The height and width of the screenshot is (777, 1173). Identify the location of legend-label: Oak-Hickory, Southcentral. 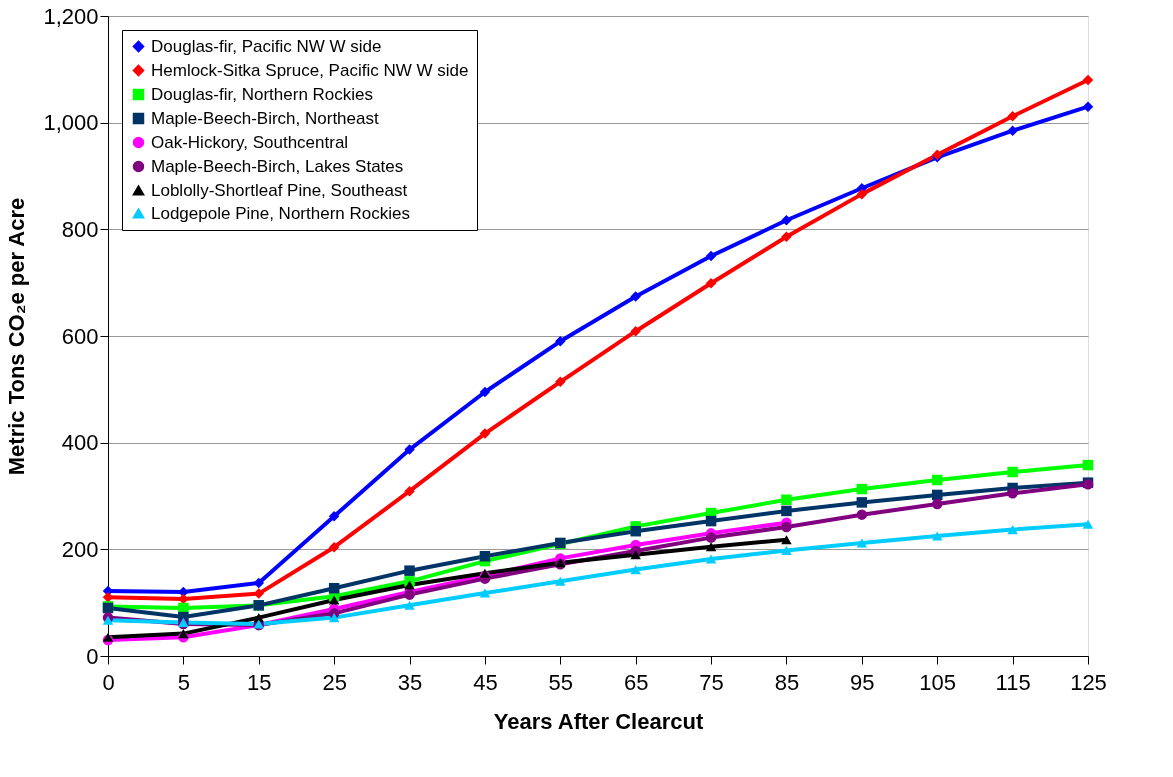
(250, 142).